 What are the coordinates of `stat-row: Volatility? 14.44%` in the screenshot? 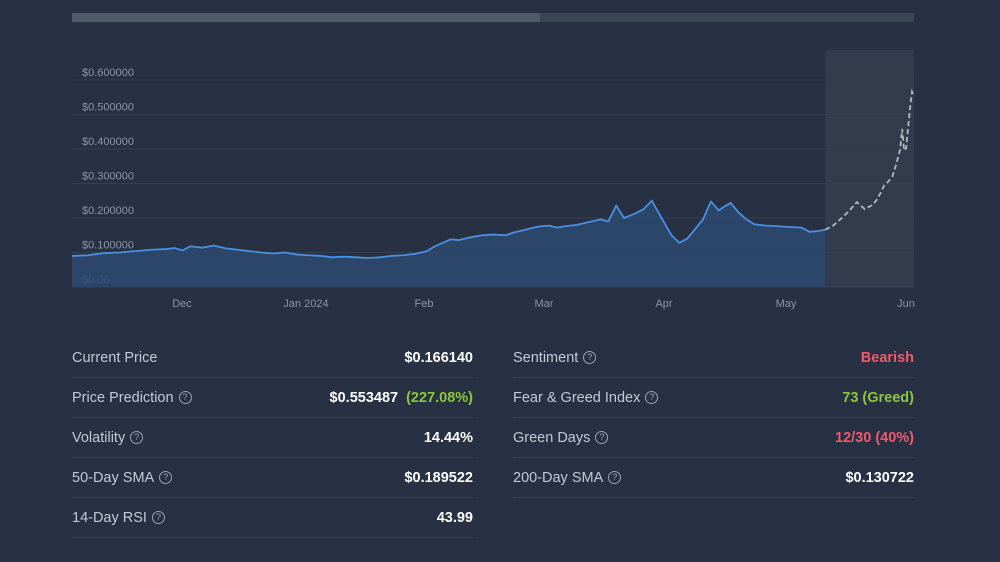 It's located at (272, 438).